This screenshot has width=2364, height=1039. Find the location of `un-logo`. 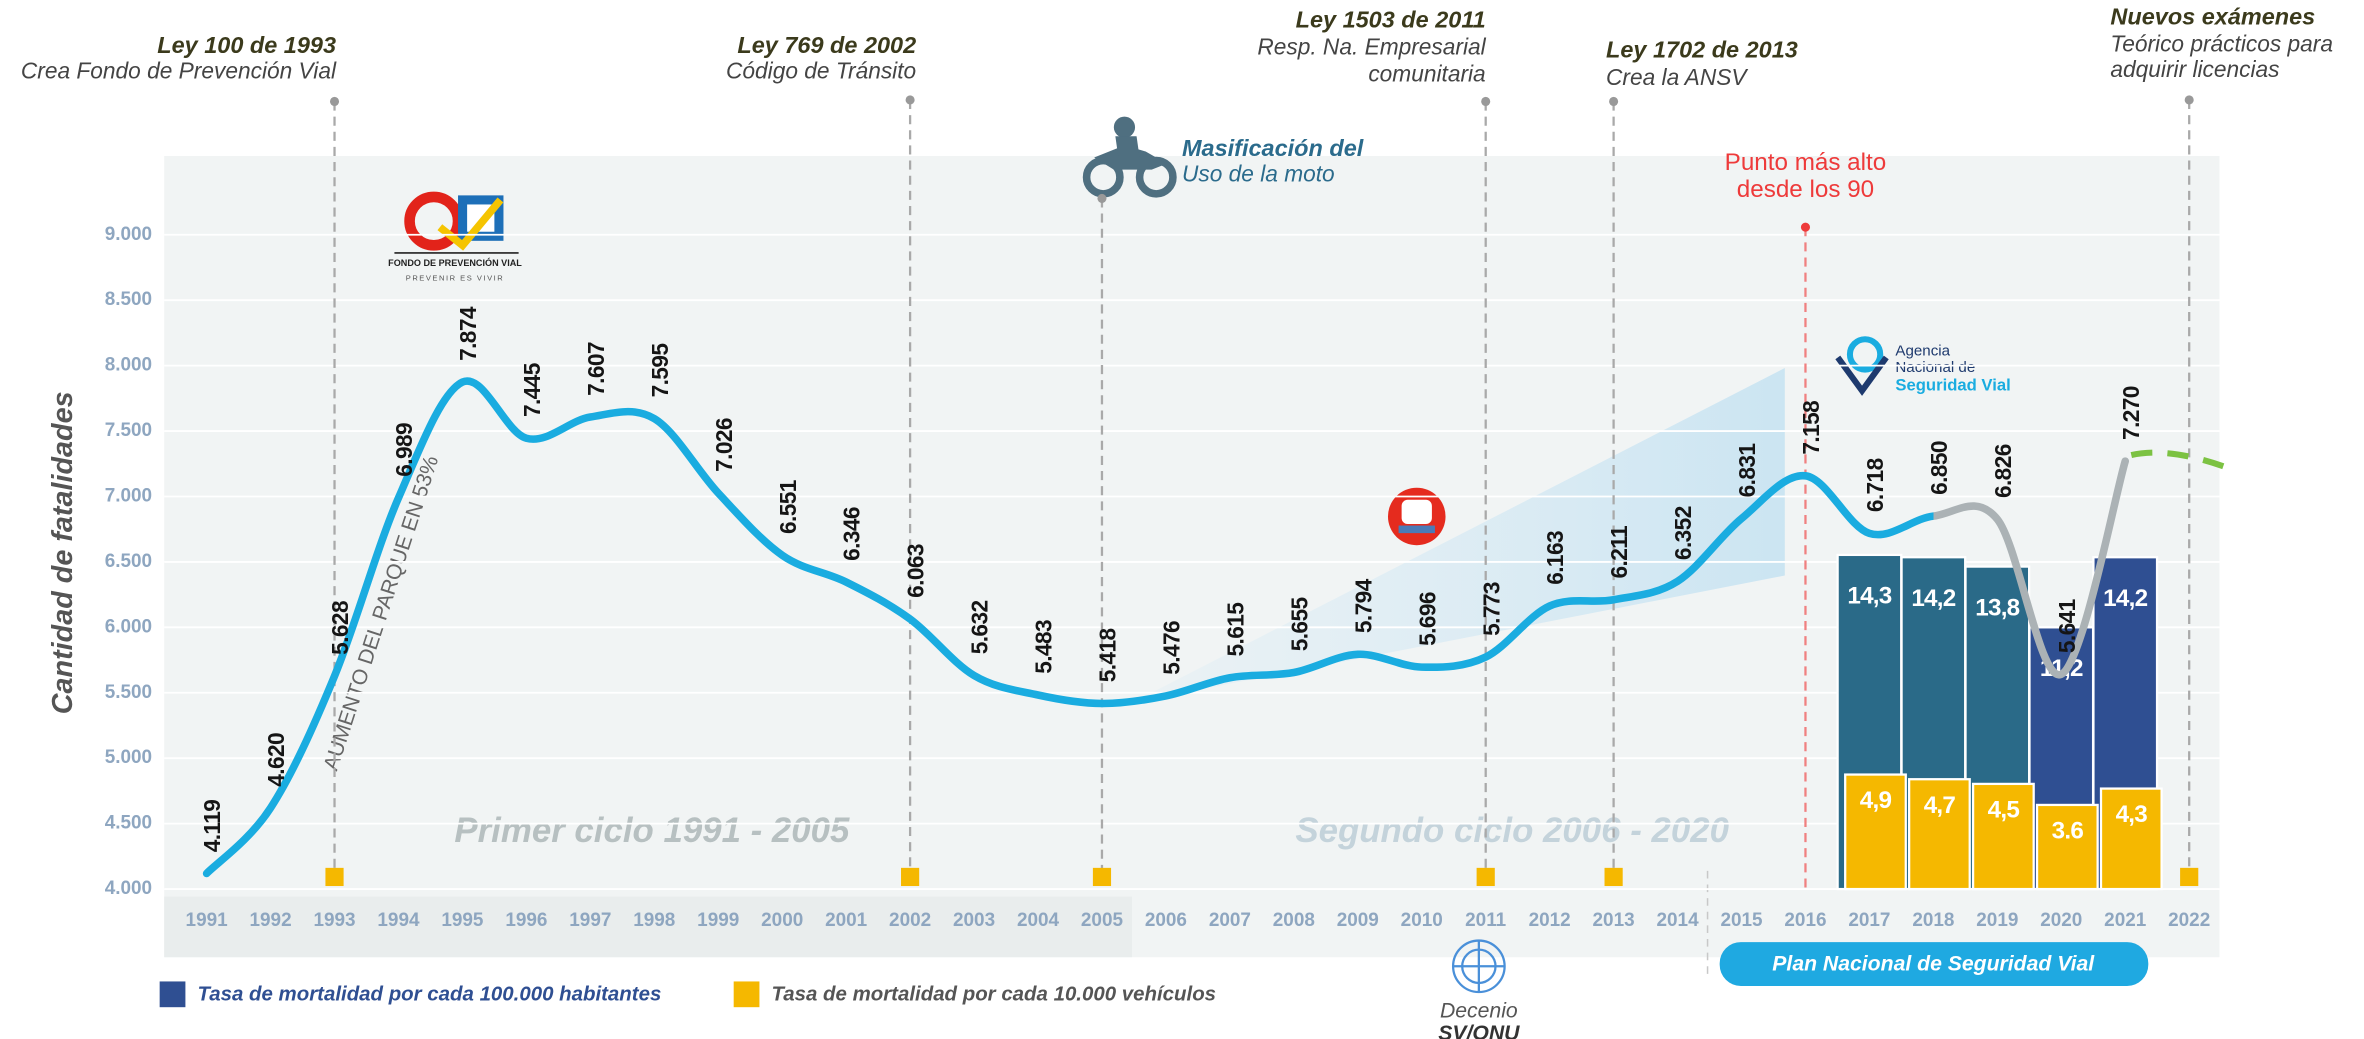

un-logo is located at coordinates (1478, 966).